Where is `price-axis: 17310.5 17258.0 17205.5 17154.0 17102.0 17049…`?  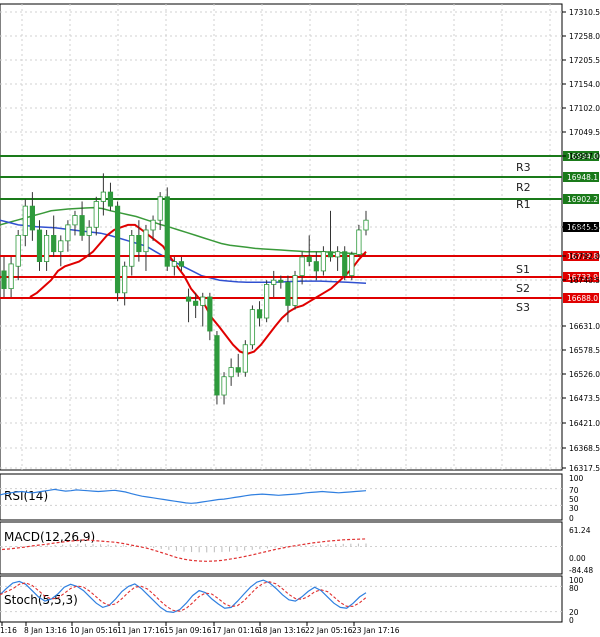 price-axis: 17310.5 17258.0 17205.5 17154.0 17102.0 17049… is located at coordinates (581, 240).